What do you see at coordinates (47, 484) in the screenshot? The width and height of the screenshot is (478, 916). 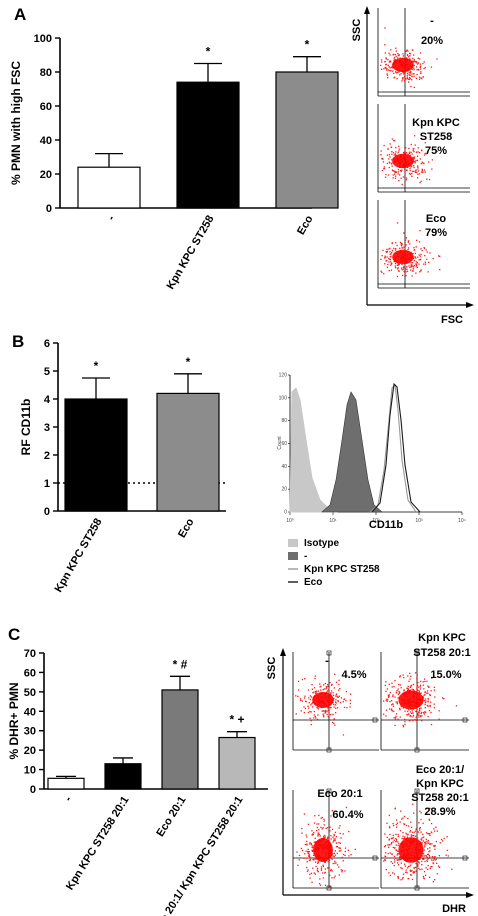 I see `b-y-tick-label: 1` at bounding box center [47, 484].